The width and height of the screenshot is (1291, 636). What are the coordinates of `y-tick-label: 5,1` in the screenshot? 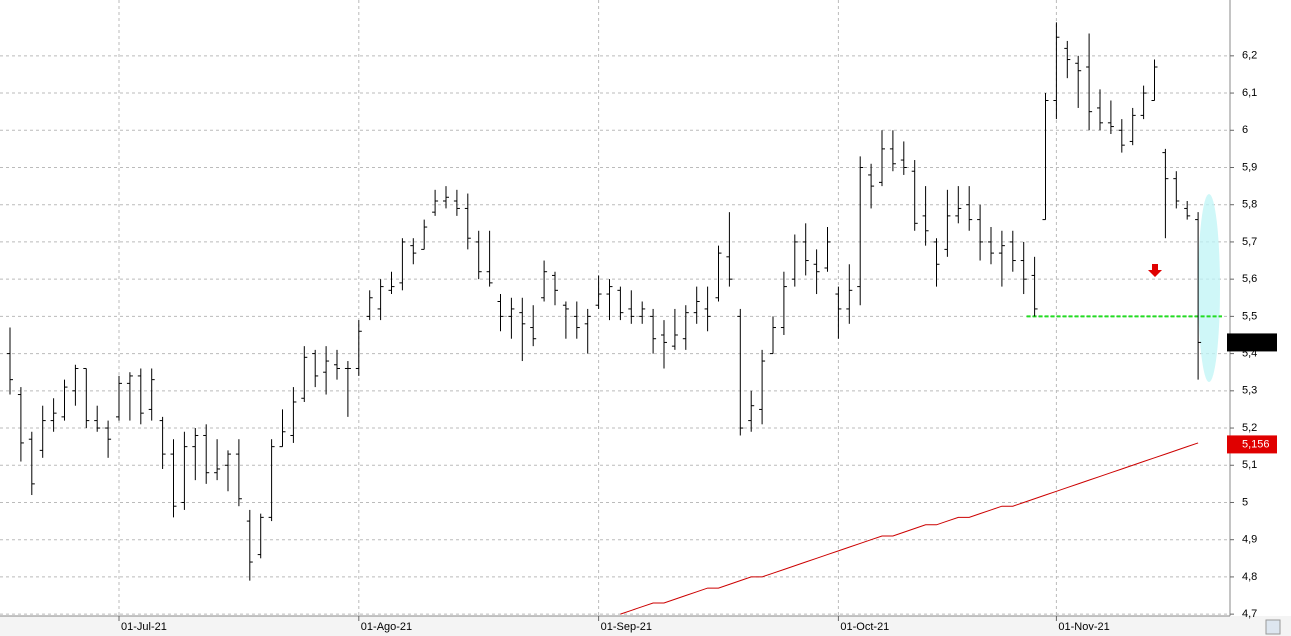 It's located at (1249, 465).